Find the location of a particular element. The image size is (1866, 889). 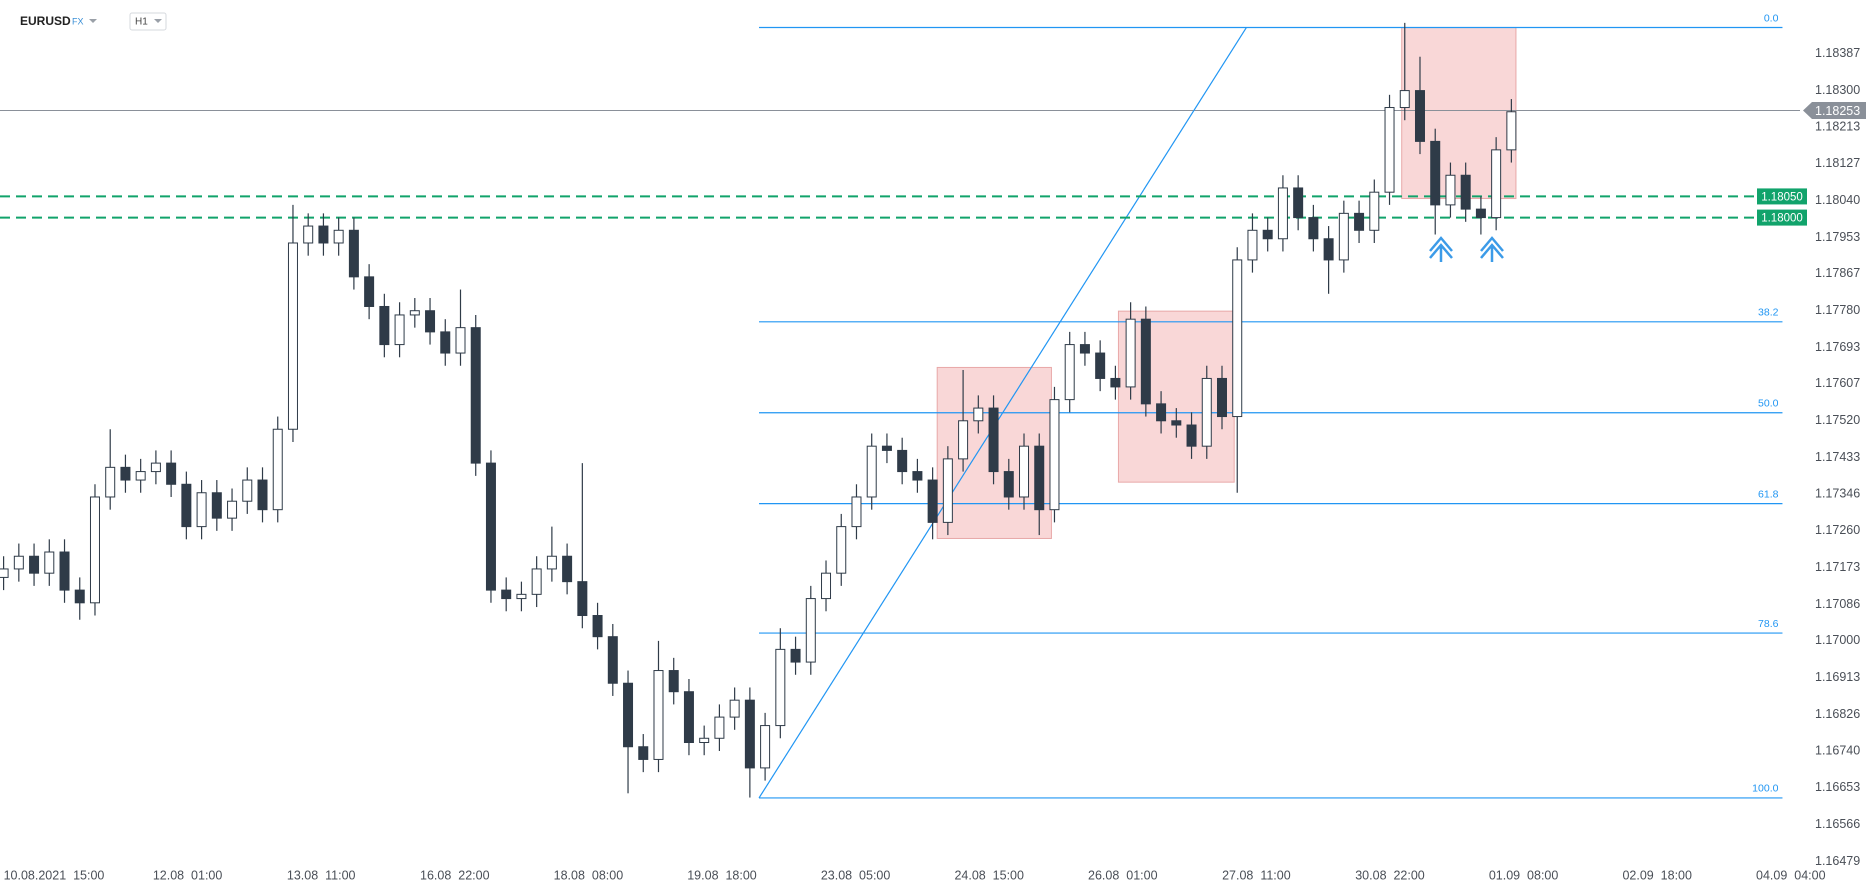

current-price-label: 1.18253 is located at coordinates (1837, 111).